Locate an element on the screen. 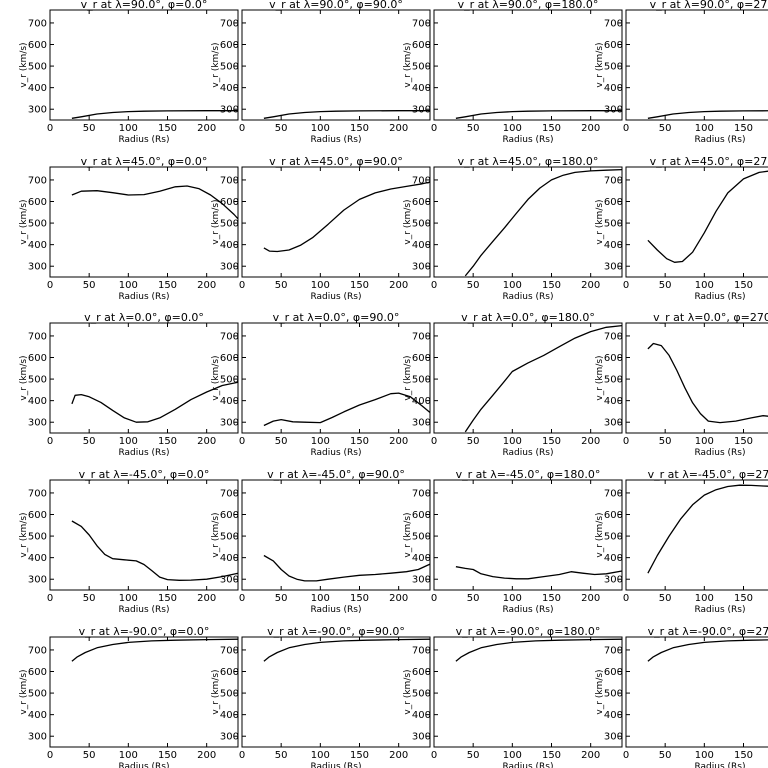  panel-title: v_r at λ=-90.0°, φ=90.0° is located at coordinates (336, 631).